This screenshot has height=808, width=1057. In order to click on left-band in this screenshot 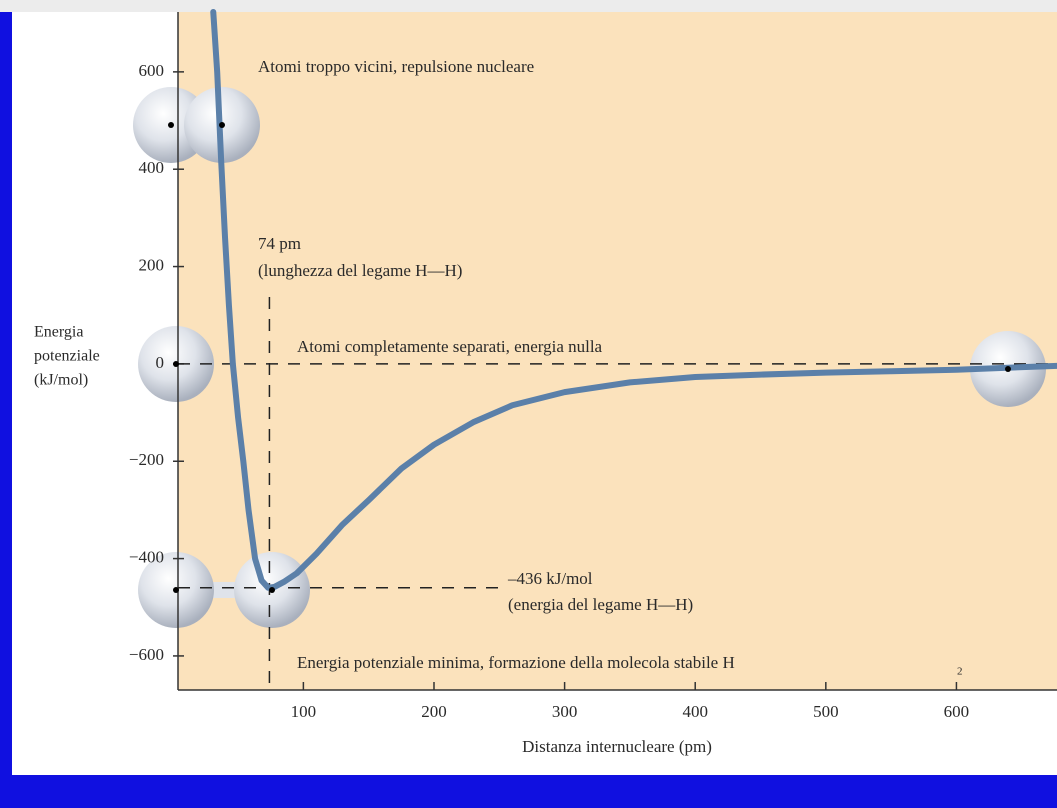, I will do `click(6, 410)`.